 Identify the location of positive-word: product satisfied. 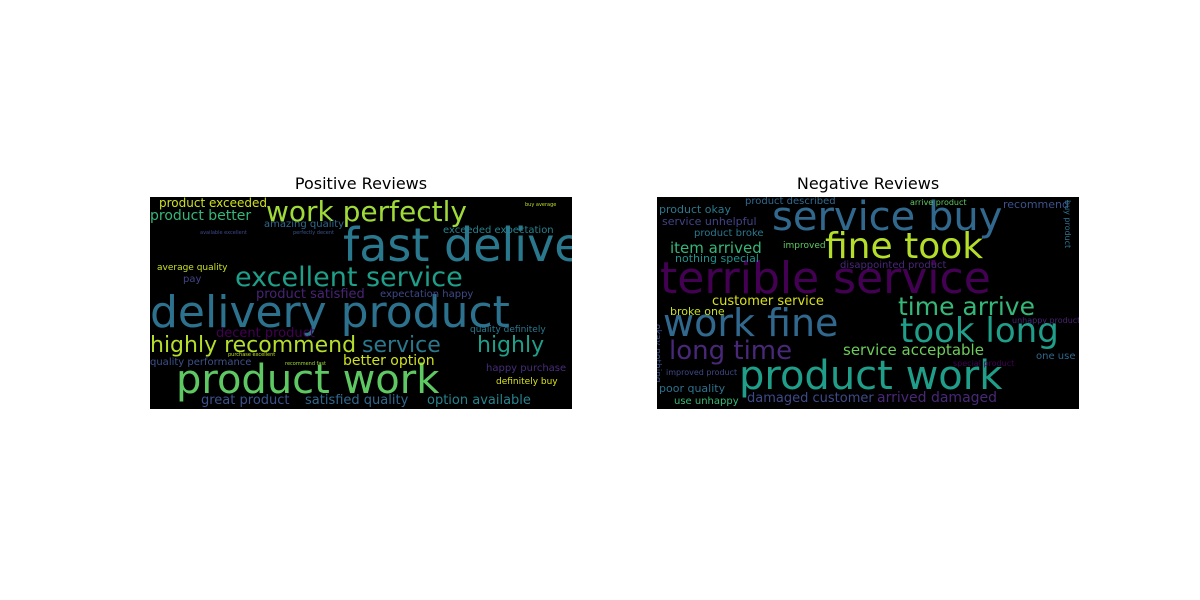
(310, 294).